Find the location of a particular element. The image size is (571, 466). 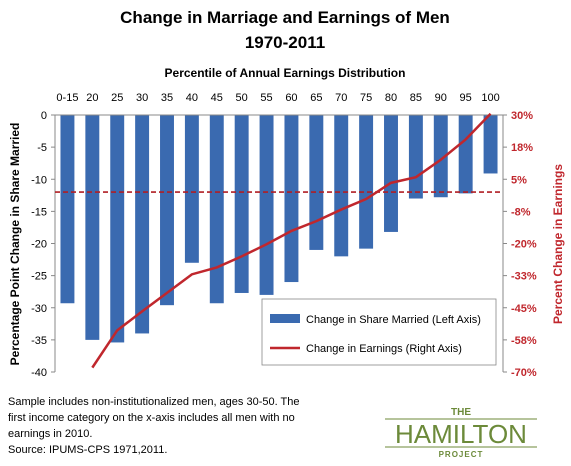

legend-box is located at coordinates (379, 332).